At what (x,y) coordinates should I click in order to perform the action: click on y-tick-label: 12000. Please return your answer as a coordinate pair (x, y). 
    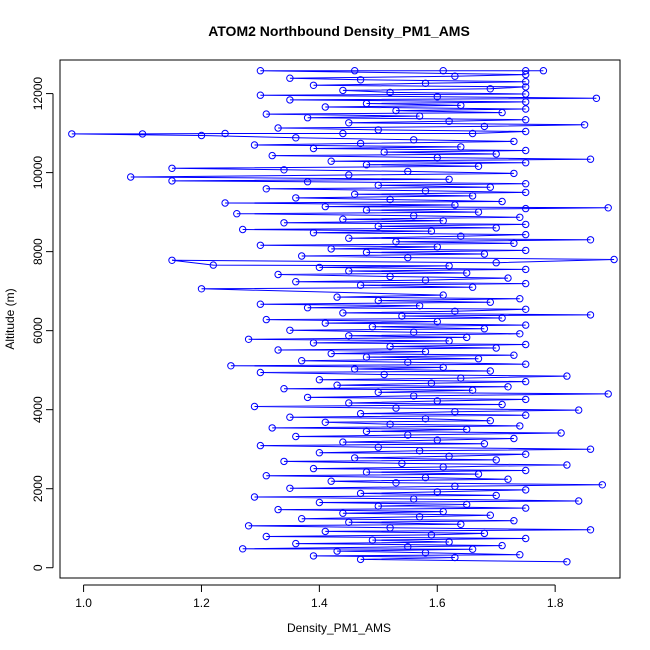
    Looking at the image, I should click on (38, 94).